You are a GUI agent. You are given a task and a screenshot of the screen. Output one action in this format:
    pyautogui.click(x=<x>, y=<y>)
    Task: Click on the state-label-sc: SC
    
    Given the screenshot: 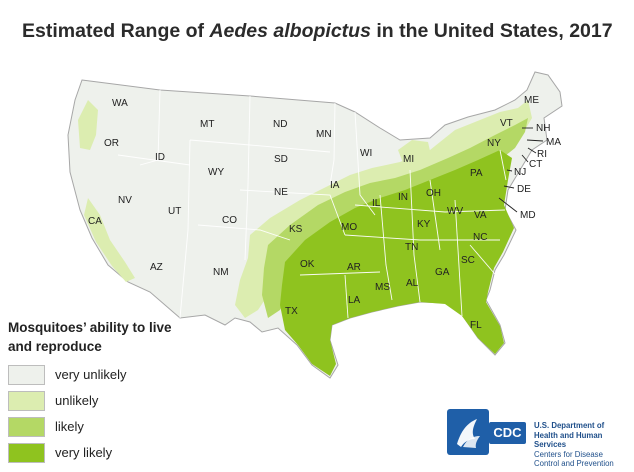 What is the action you would take?
    pyautogui.click(x=468, y=260)
    